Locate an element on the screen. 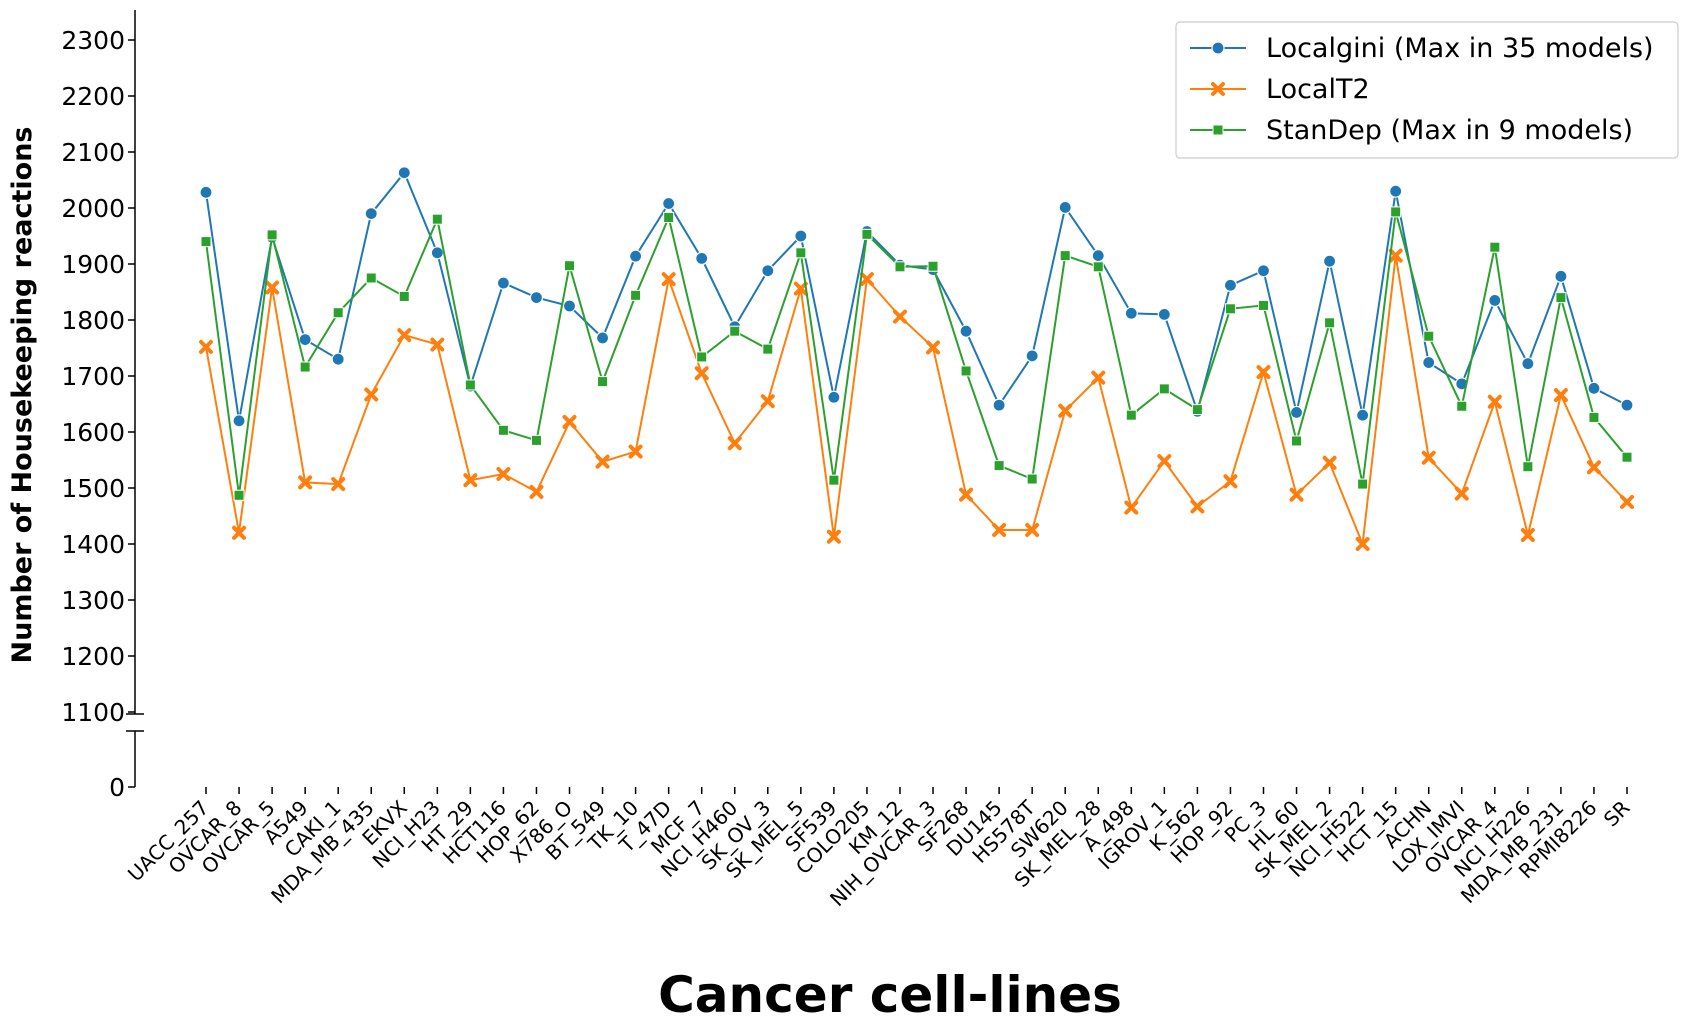 The width and height of the screenshot is (1694, 1024). legend-entry: StanDep (Max in 9 models) is located at coordinates (1411, 130).